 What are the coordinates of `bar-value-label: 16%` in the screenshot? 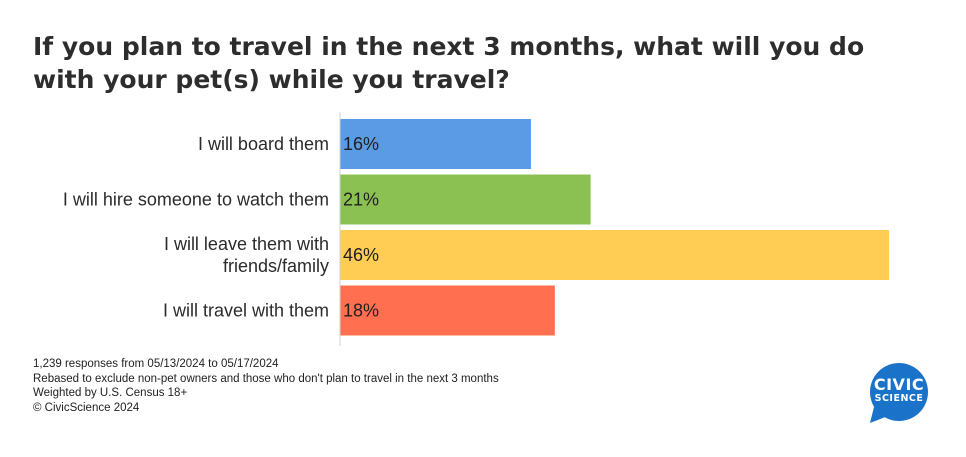 It's located at (361, 144).